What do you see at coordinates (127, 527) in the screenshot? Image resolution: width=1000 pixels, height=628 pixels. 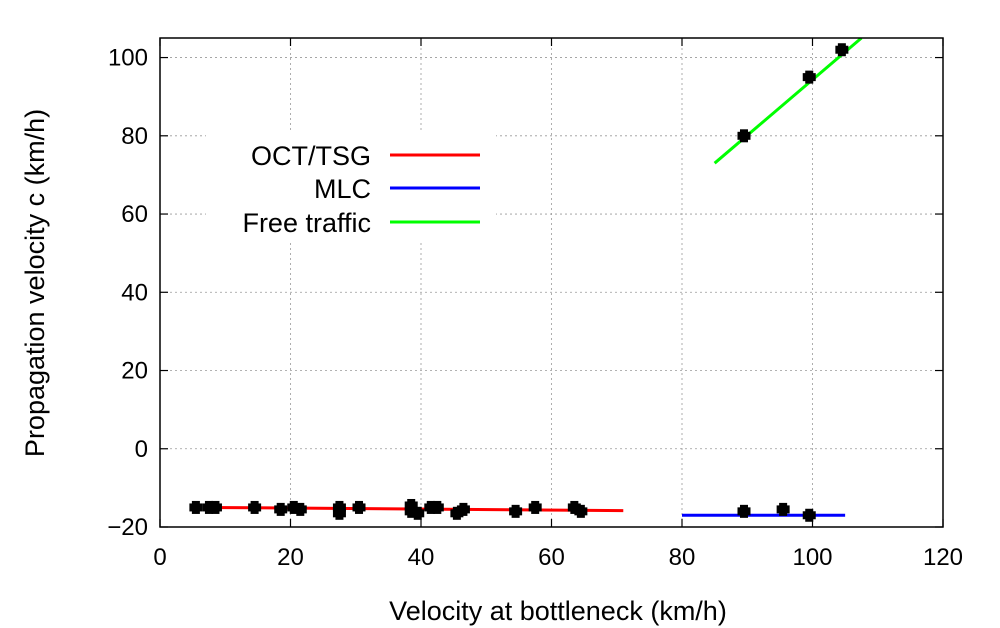 I see `y-tick-label: −20` at bounding box center [127, 527].